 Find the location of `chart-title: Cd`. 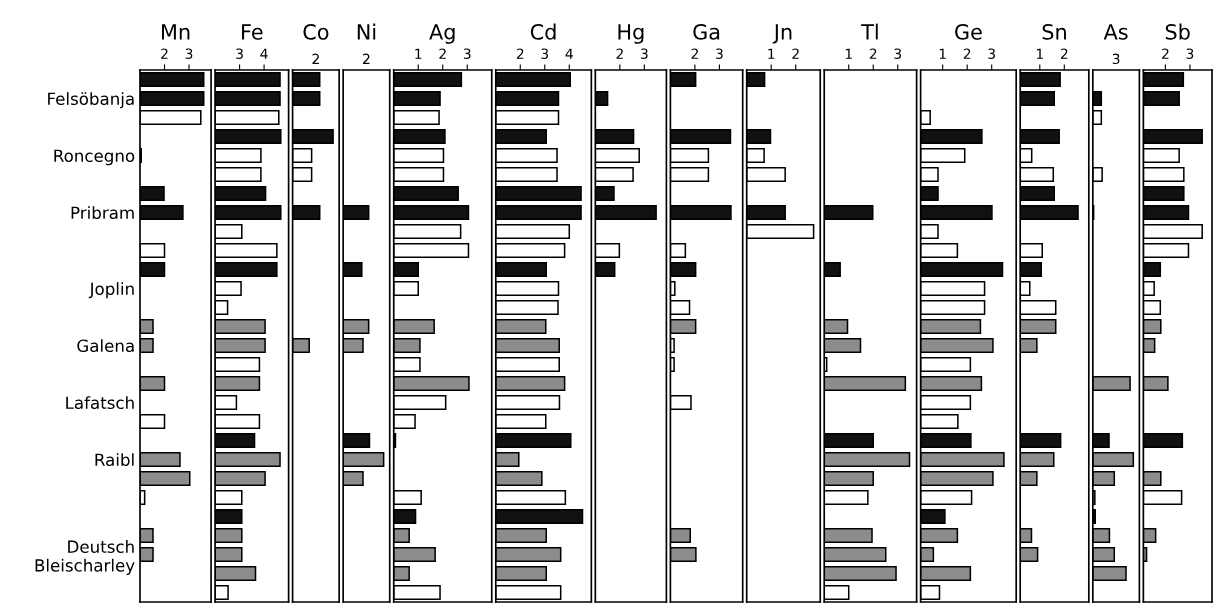

chart-title: Cd is located at coordinates (543, 31).